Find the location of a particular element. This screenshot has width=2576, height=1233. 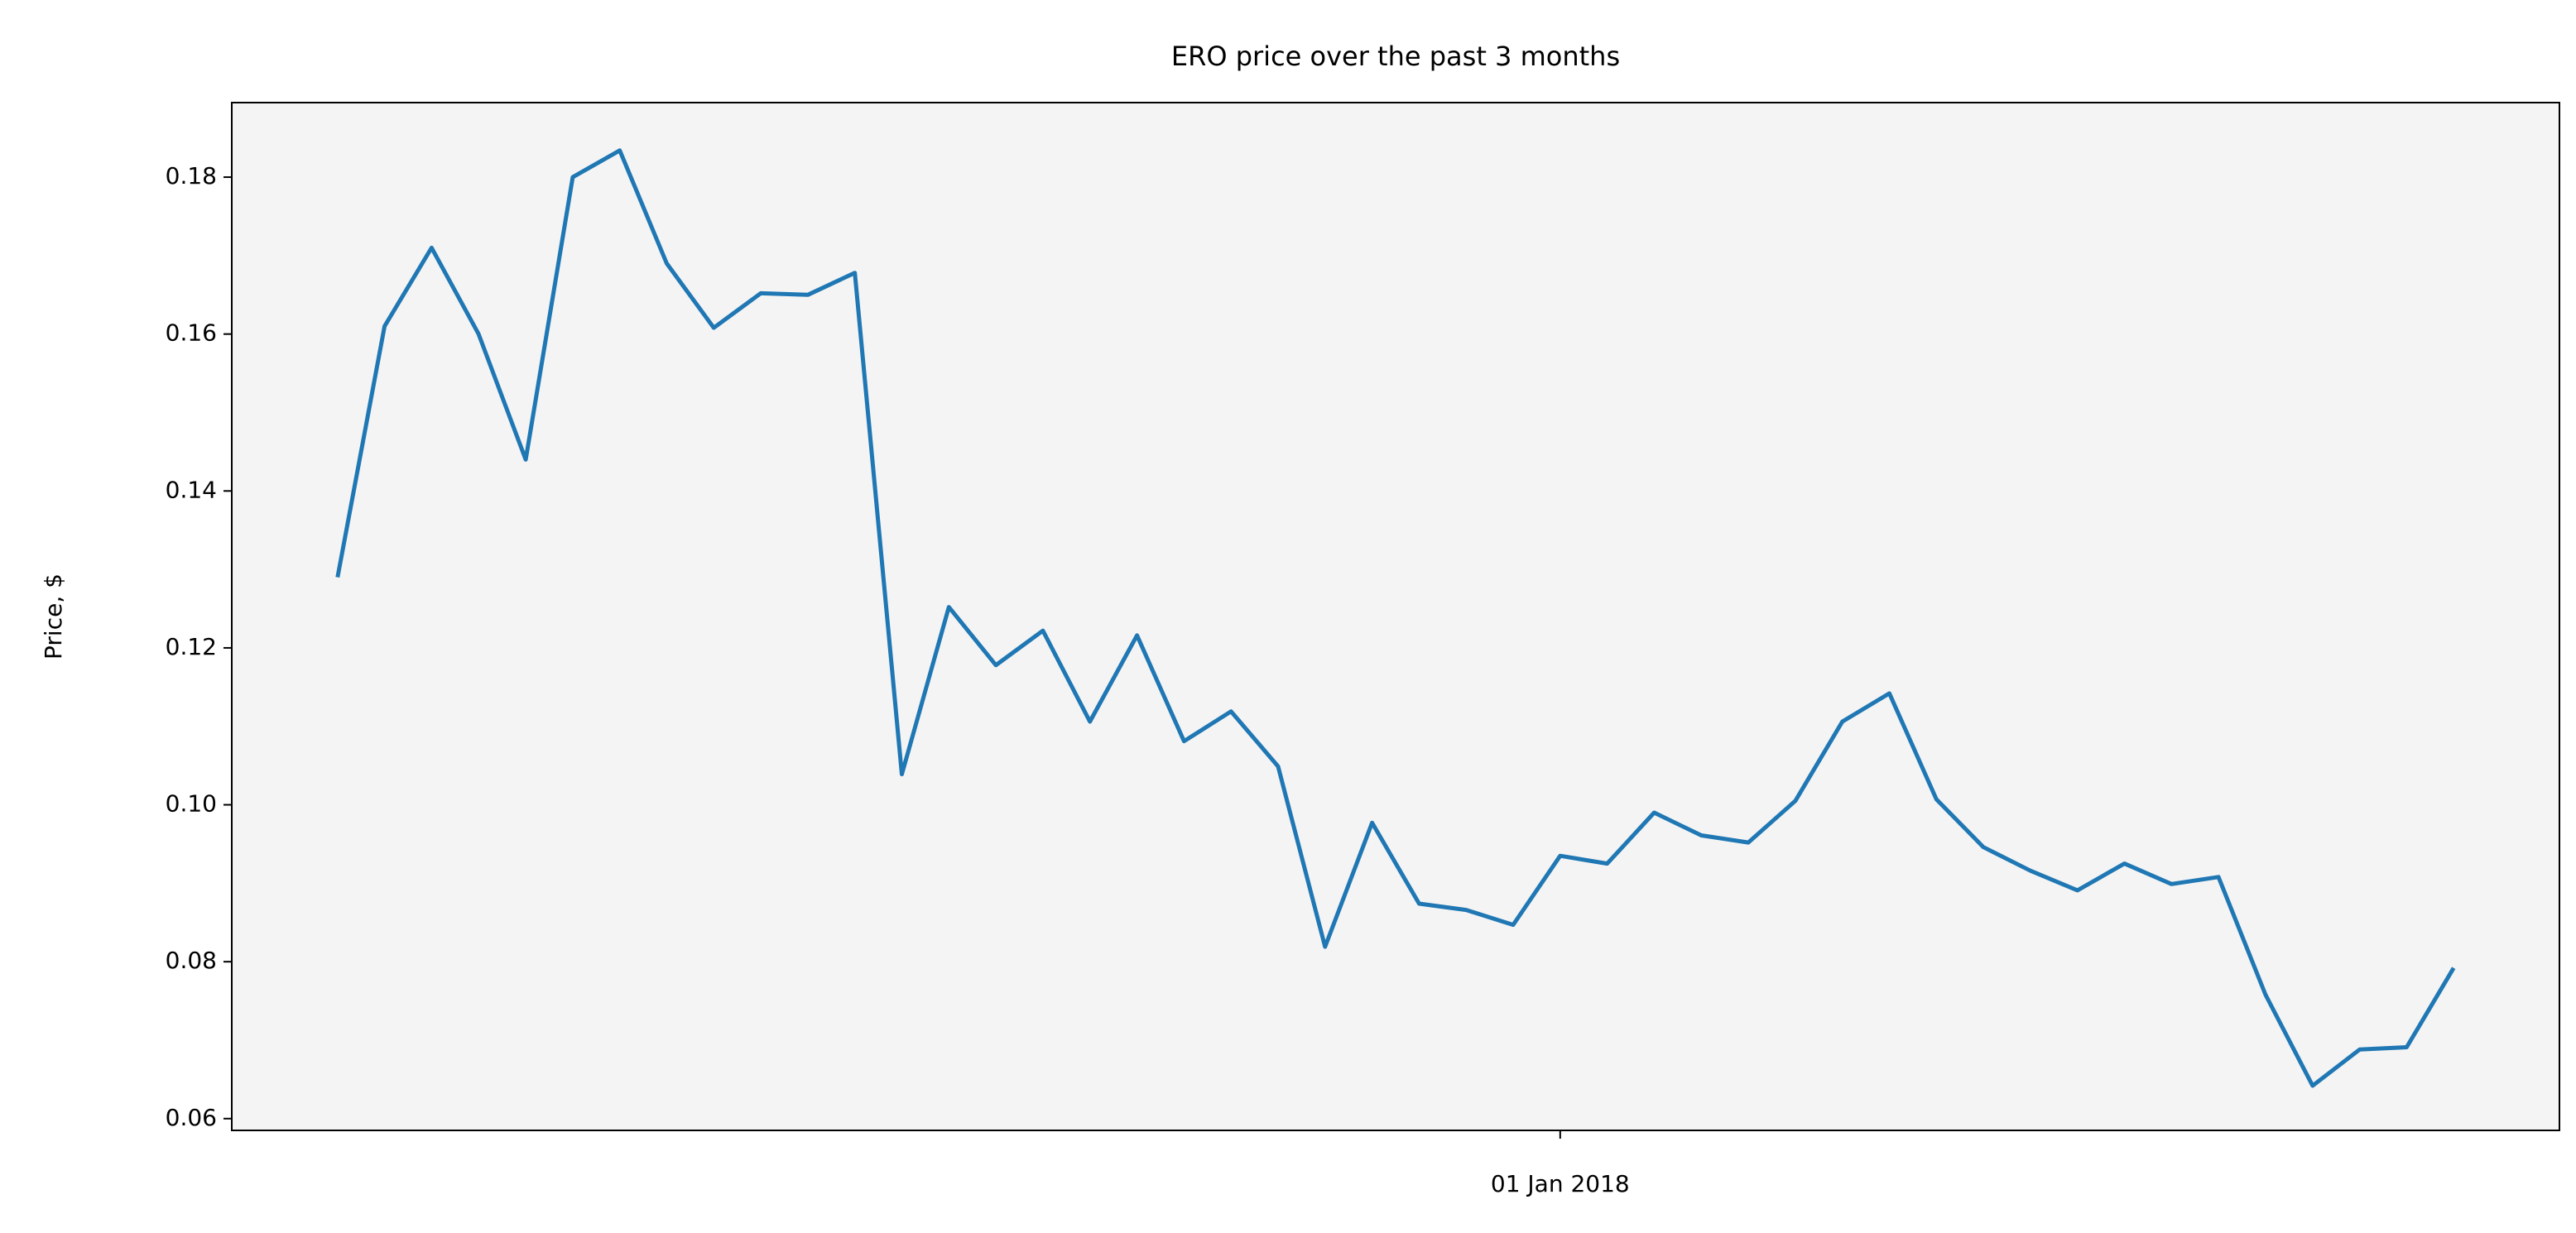

y-tick-label: 0.18 is located at coordinates (191, 176).